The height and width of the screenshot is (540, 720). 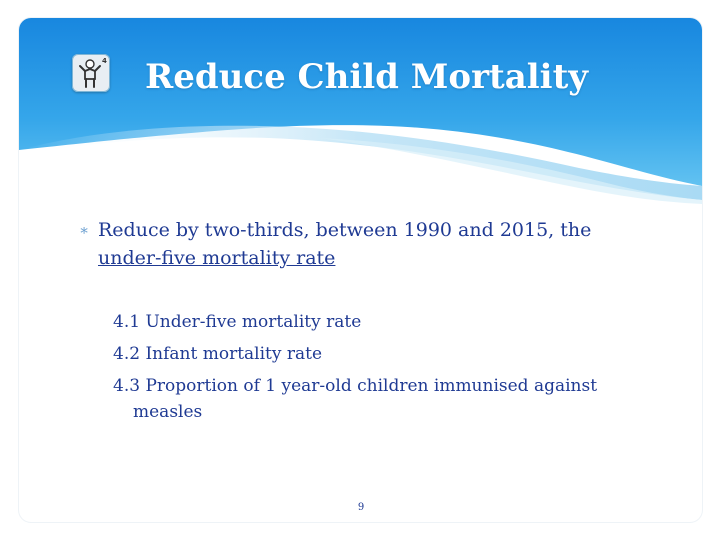 What do you see at coordinates (237, 322) in the screenshot?
I see `indicator-4-1: 4.1 Under-five mortality rate` at bounding box center [237, 322].